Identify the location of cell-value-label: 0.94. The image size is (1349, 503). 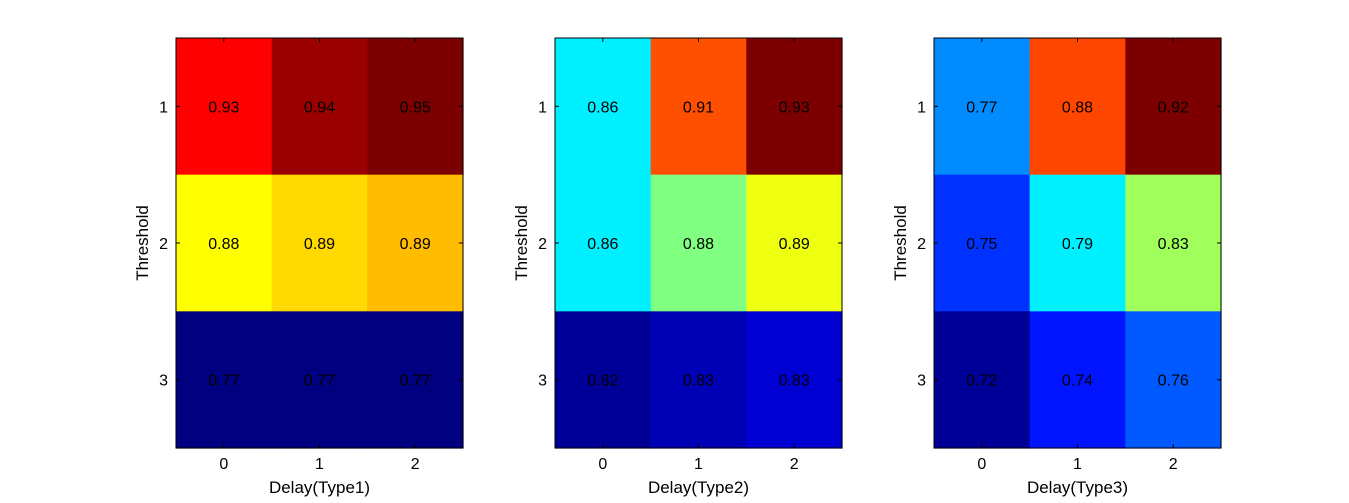
(319, 107).